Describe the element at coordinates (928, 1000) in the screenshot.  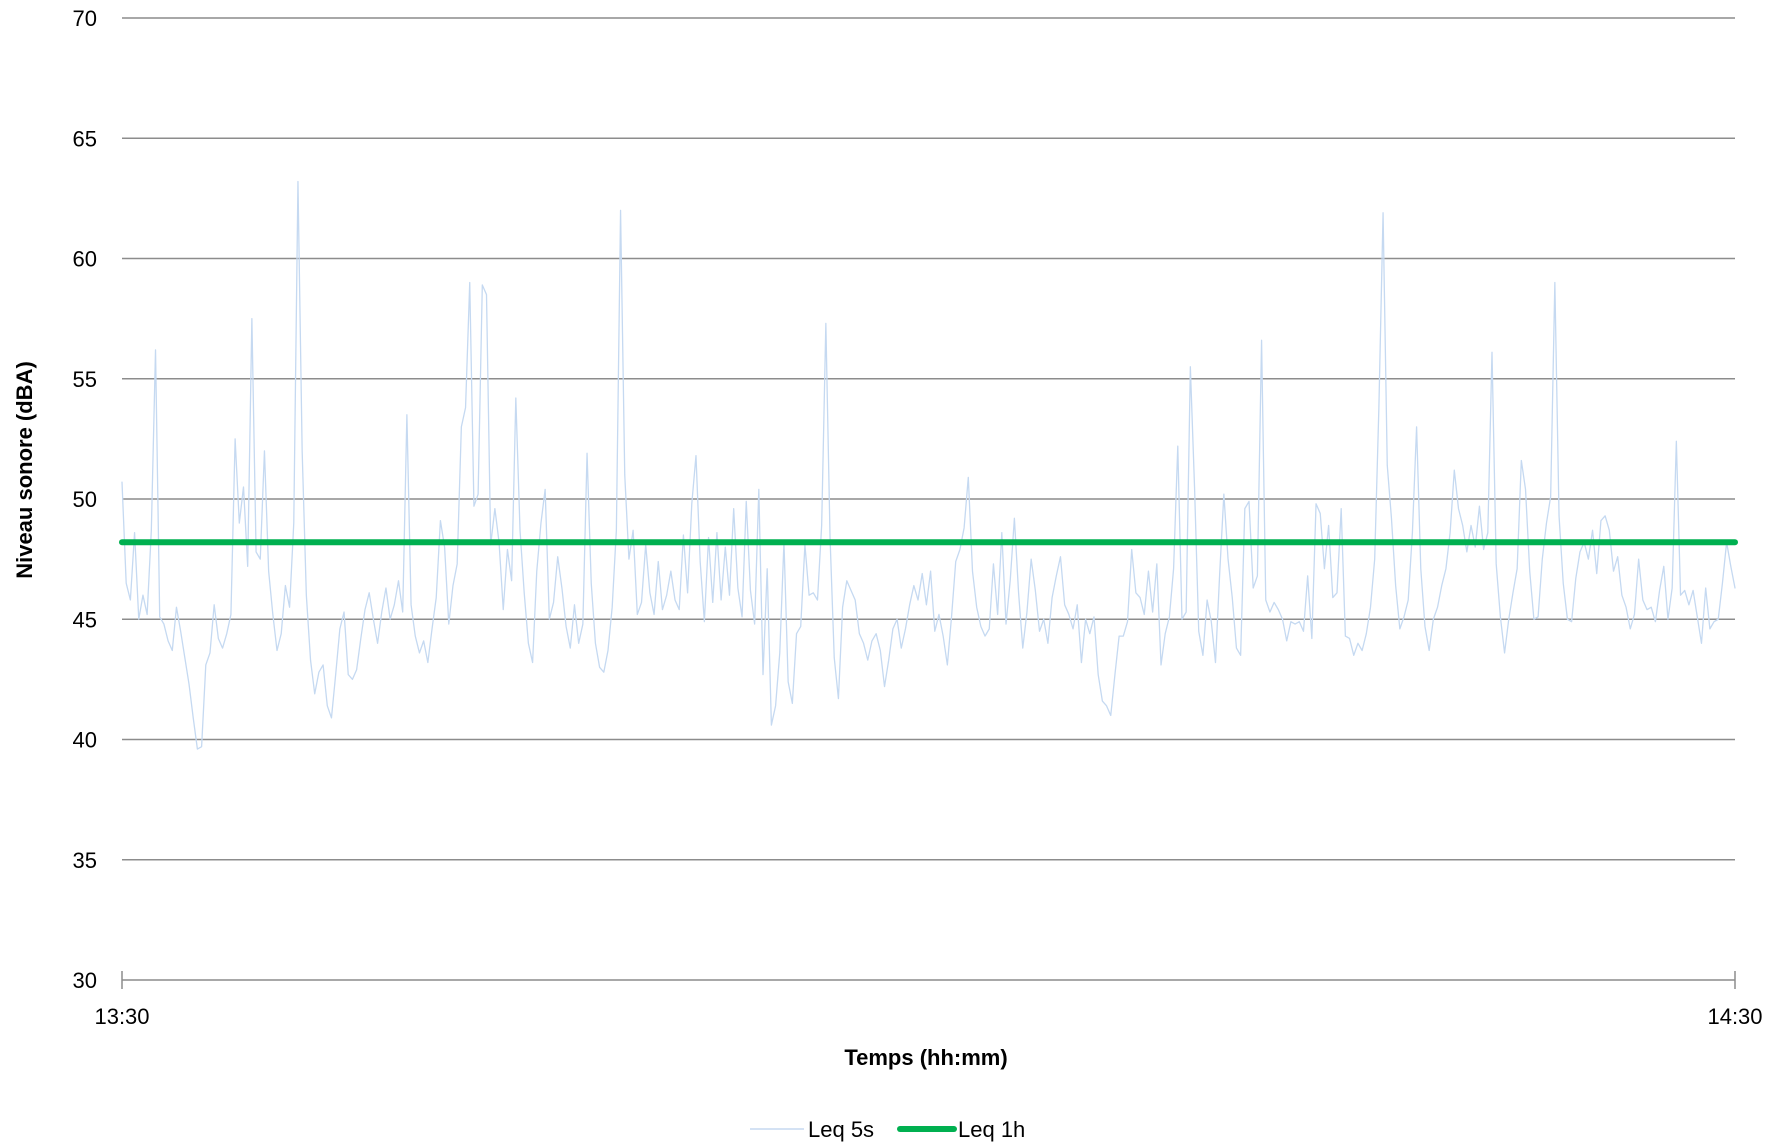
I see `x-axis: 13:30 14:30` at that location.